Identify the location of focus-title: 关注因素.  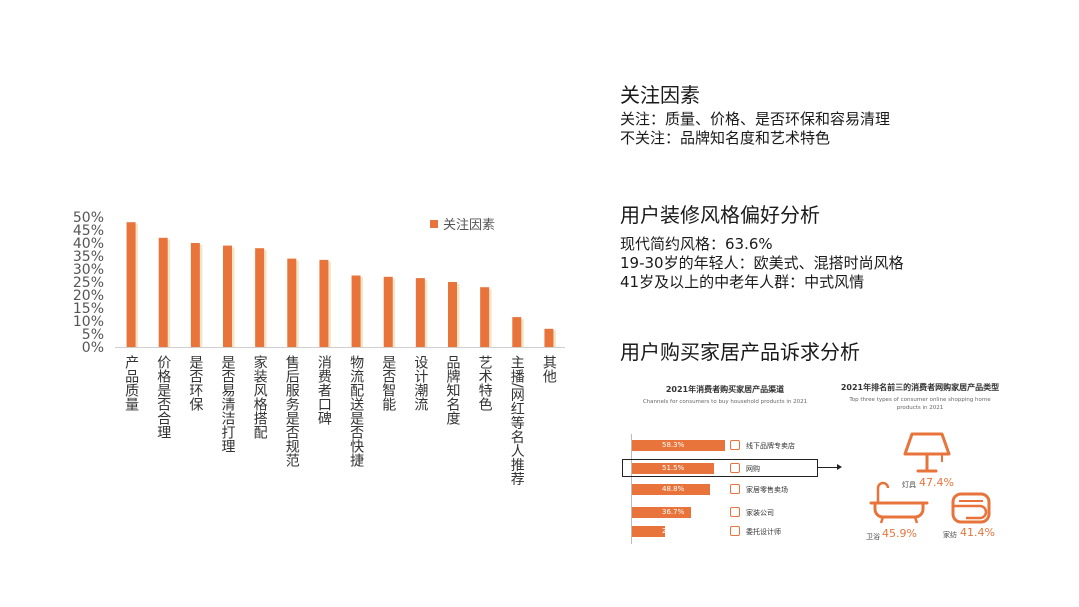
(660, 95).